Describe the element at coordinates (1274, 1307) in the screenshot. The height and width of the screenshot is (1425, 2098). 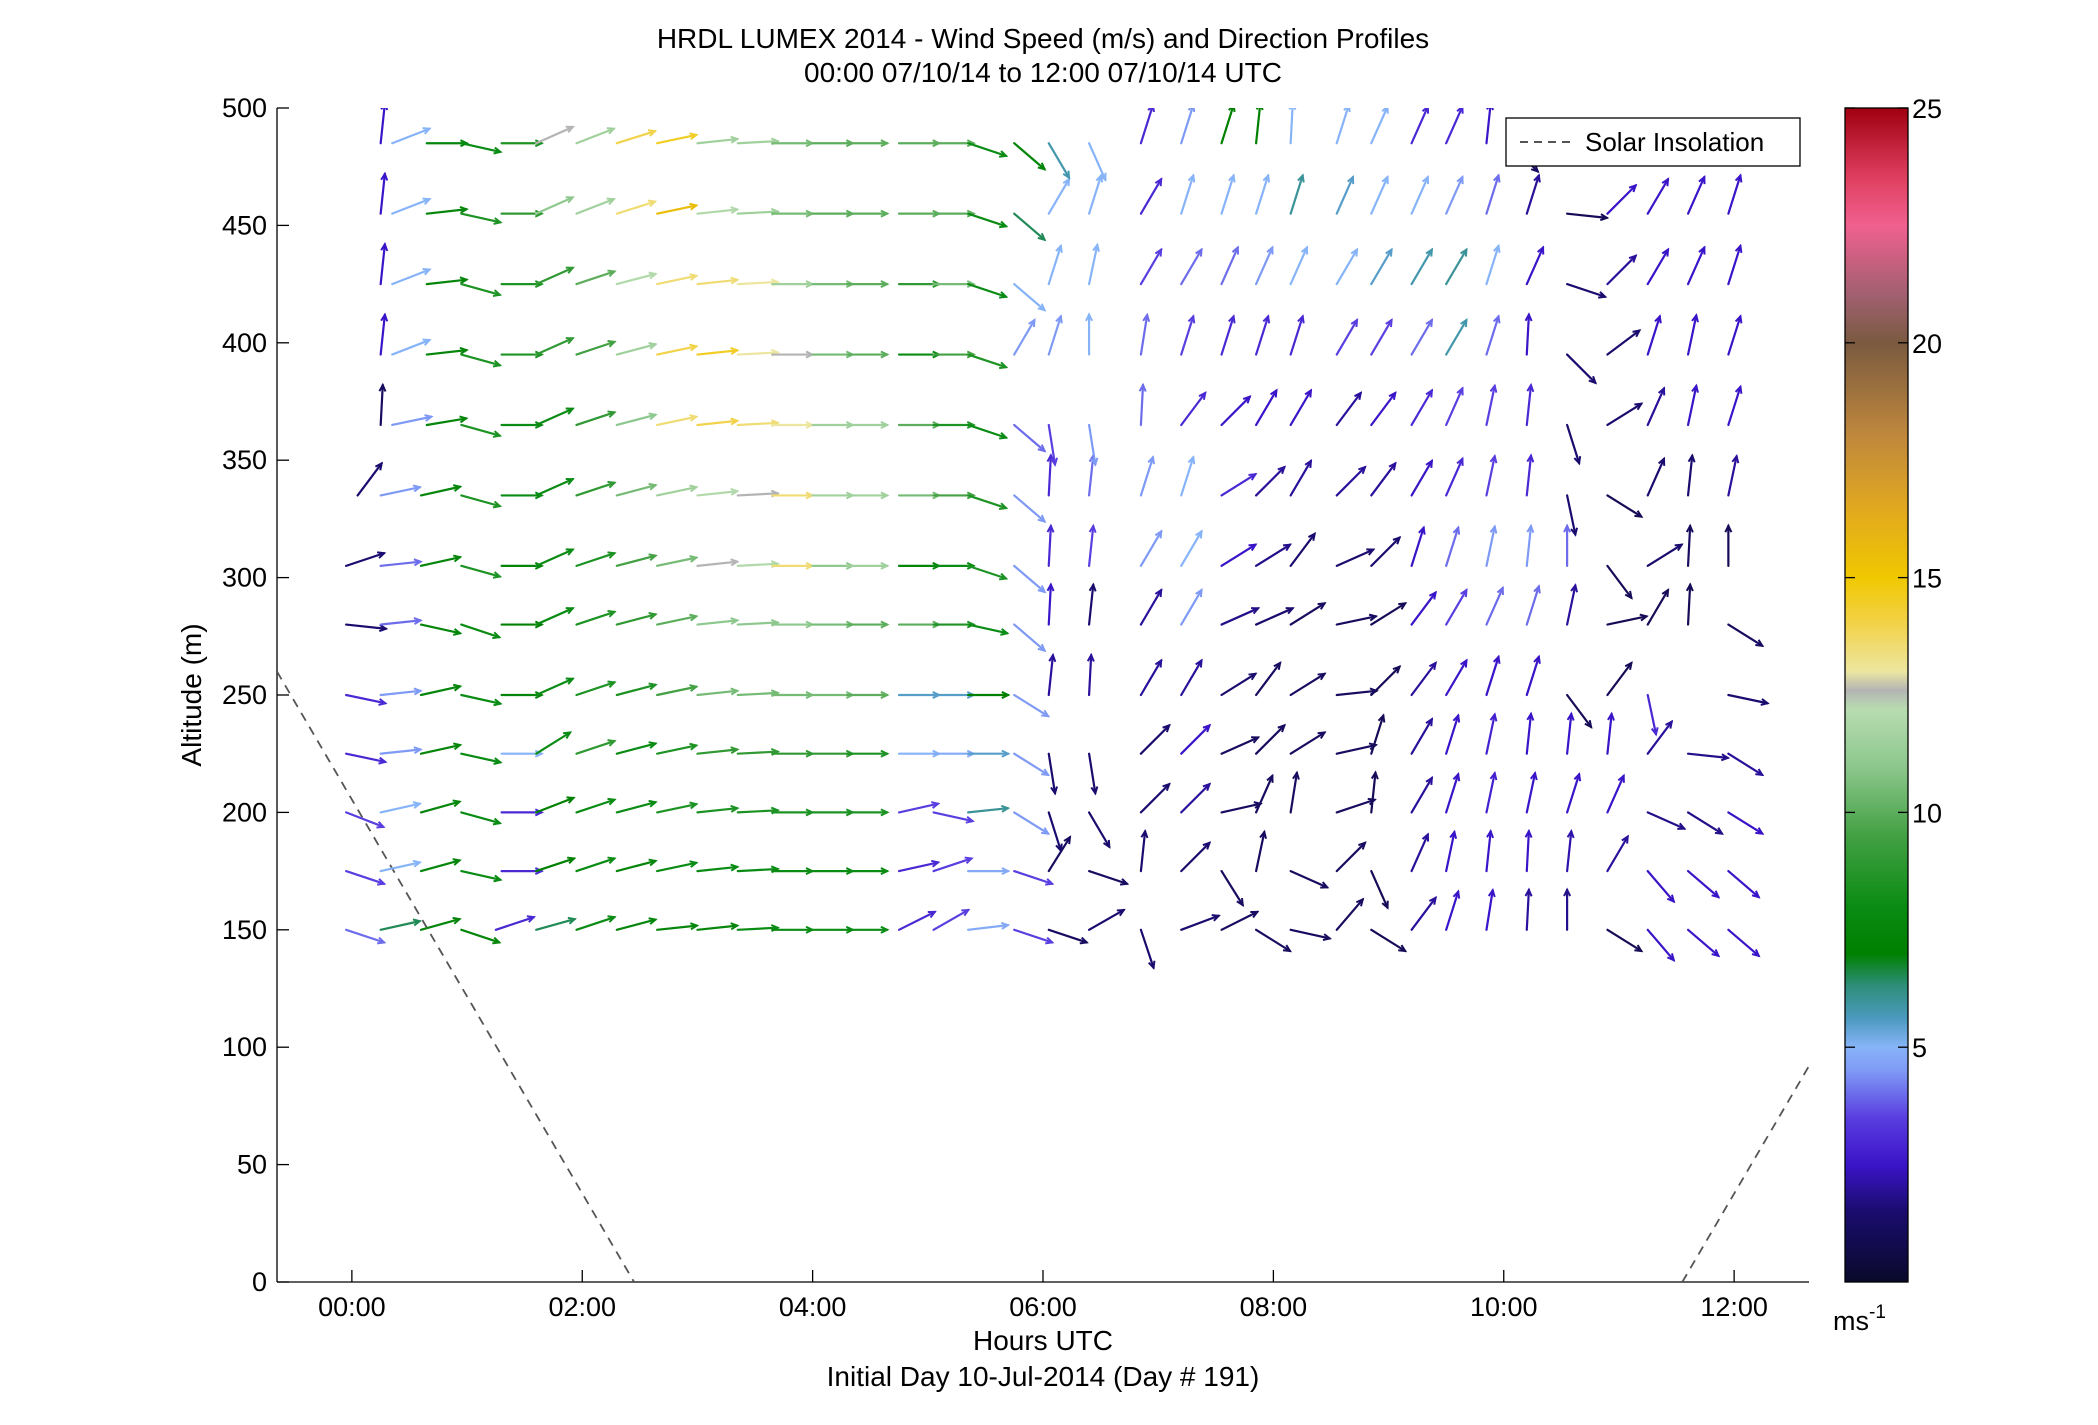
I see `x-tick-label: 08:00` at that location.